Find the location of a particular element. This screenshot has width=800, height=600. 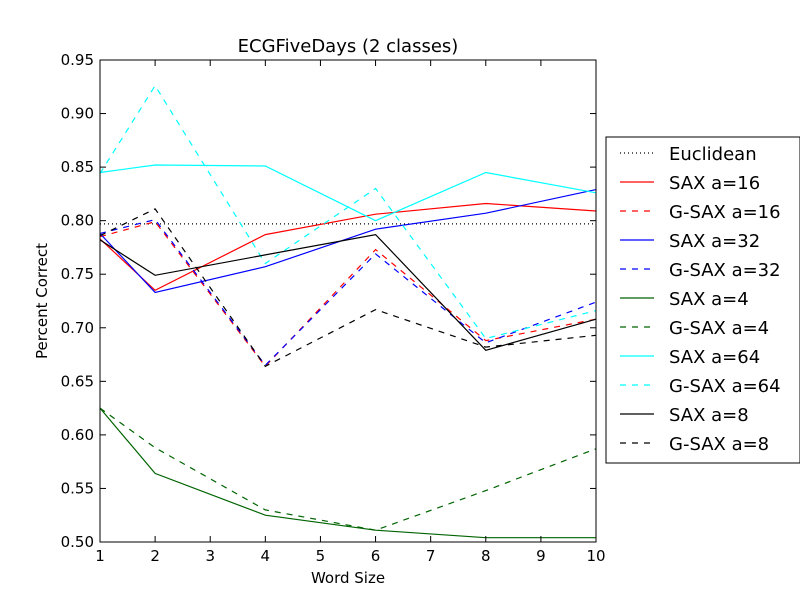

legend-label-5: SAX a=4 is located at coordinates (709, 299).